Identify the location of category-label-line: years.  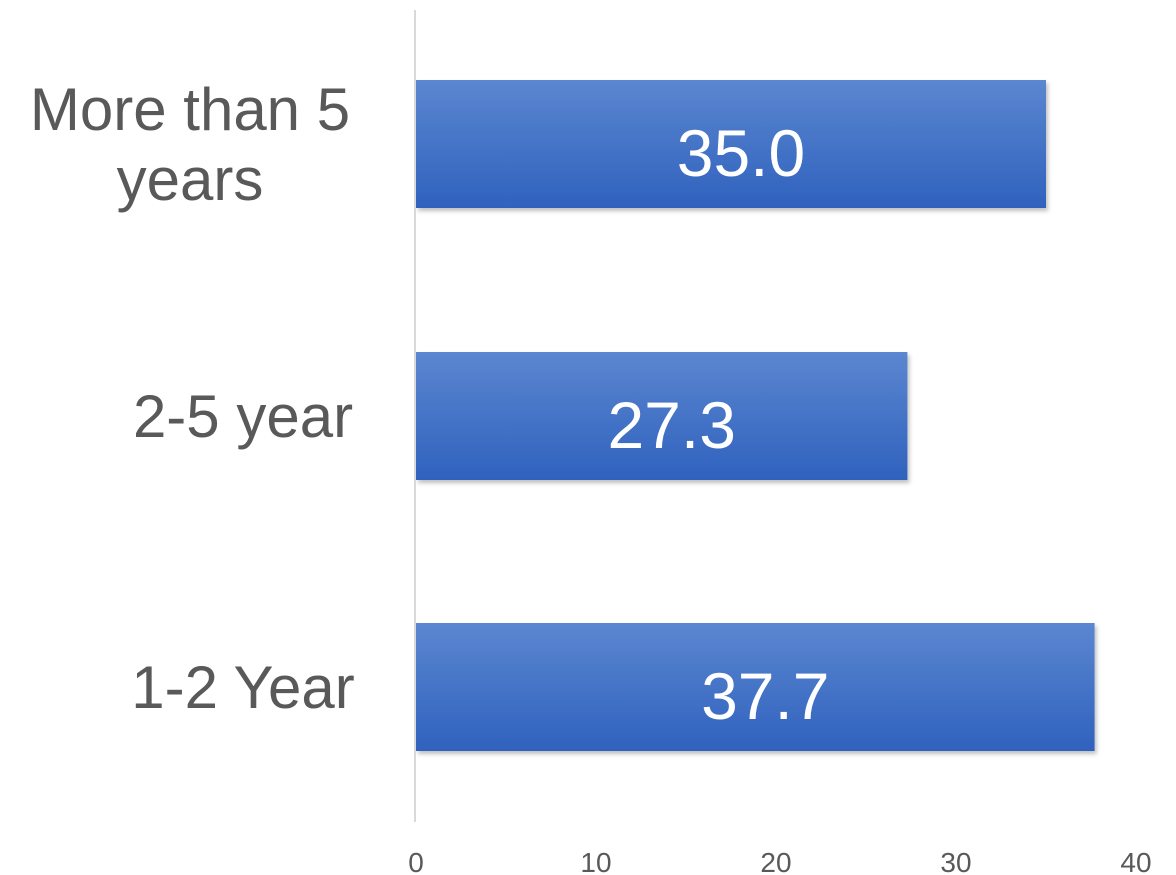
(190, 179).